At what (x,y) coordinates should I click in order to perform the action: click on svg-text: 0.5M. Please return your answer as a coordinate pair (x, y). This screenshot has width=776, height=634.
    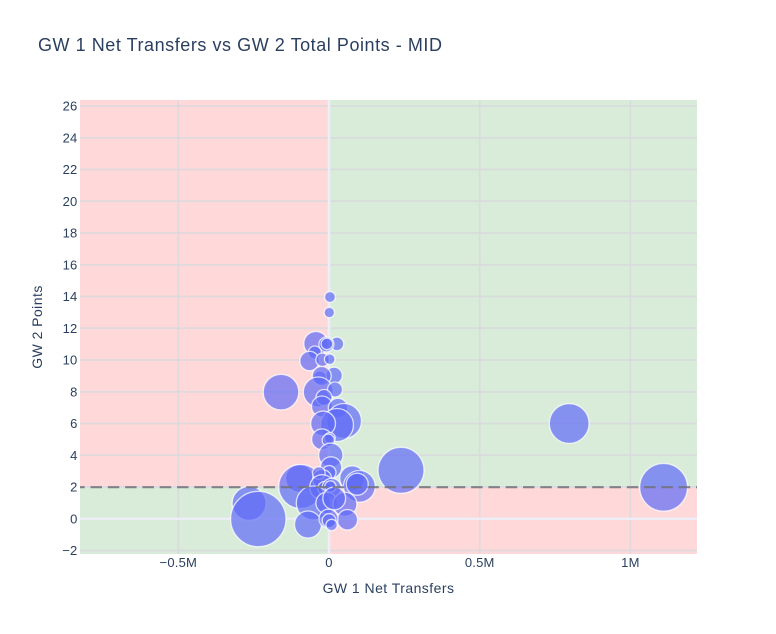
    Looking at the image, I should click on (480, 562).